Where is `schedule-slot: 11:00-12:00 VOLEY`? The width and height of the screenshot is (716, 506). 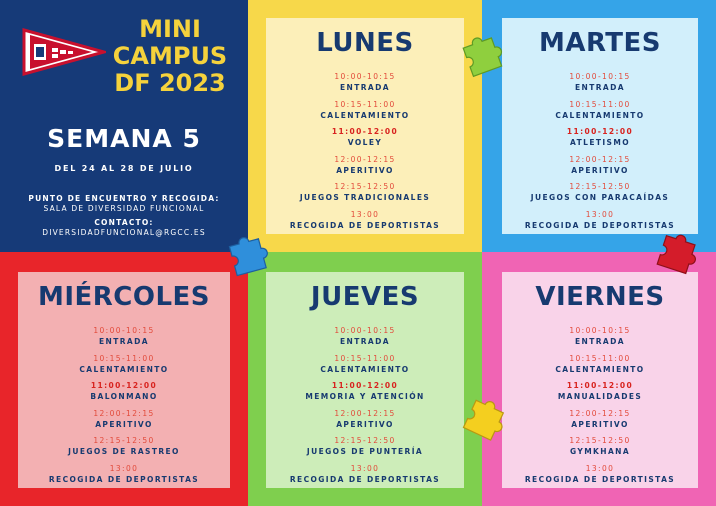
schedule-slot: 11:00-12:00 VOLEY is located at coordinates (365, 140).